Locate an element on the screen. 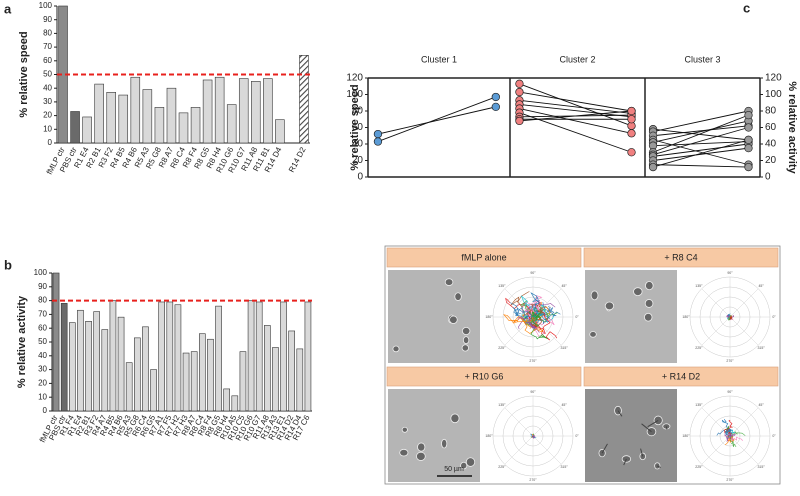 Image resolution: width=800 pixels, height=496 pixels. panel-letter: c is located at coordinates (746, 7).